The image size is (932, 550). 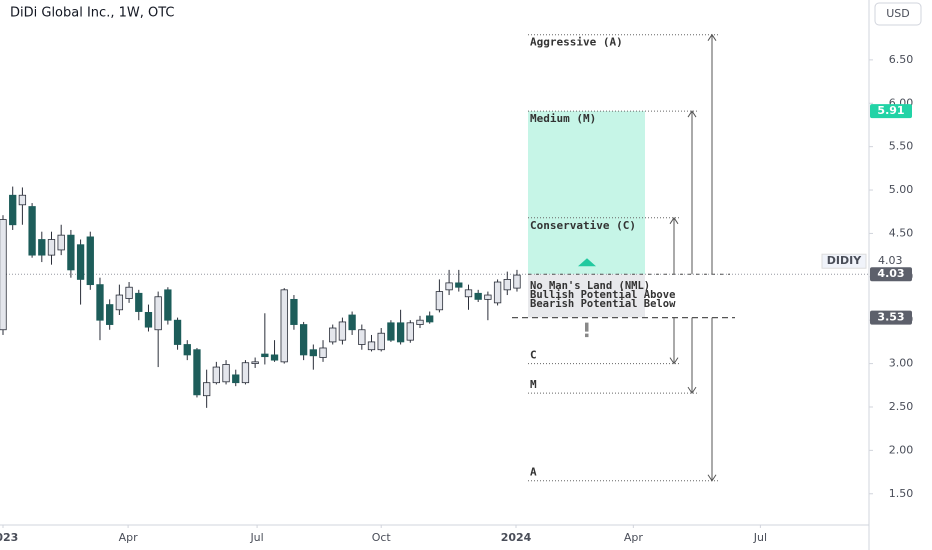 I want to click on price-label: 4.03, so click(x=890, y=273).